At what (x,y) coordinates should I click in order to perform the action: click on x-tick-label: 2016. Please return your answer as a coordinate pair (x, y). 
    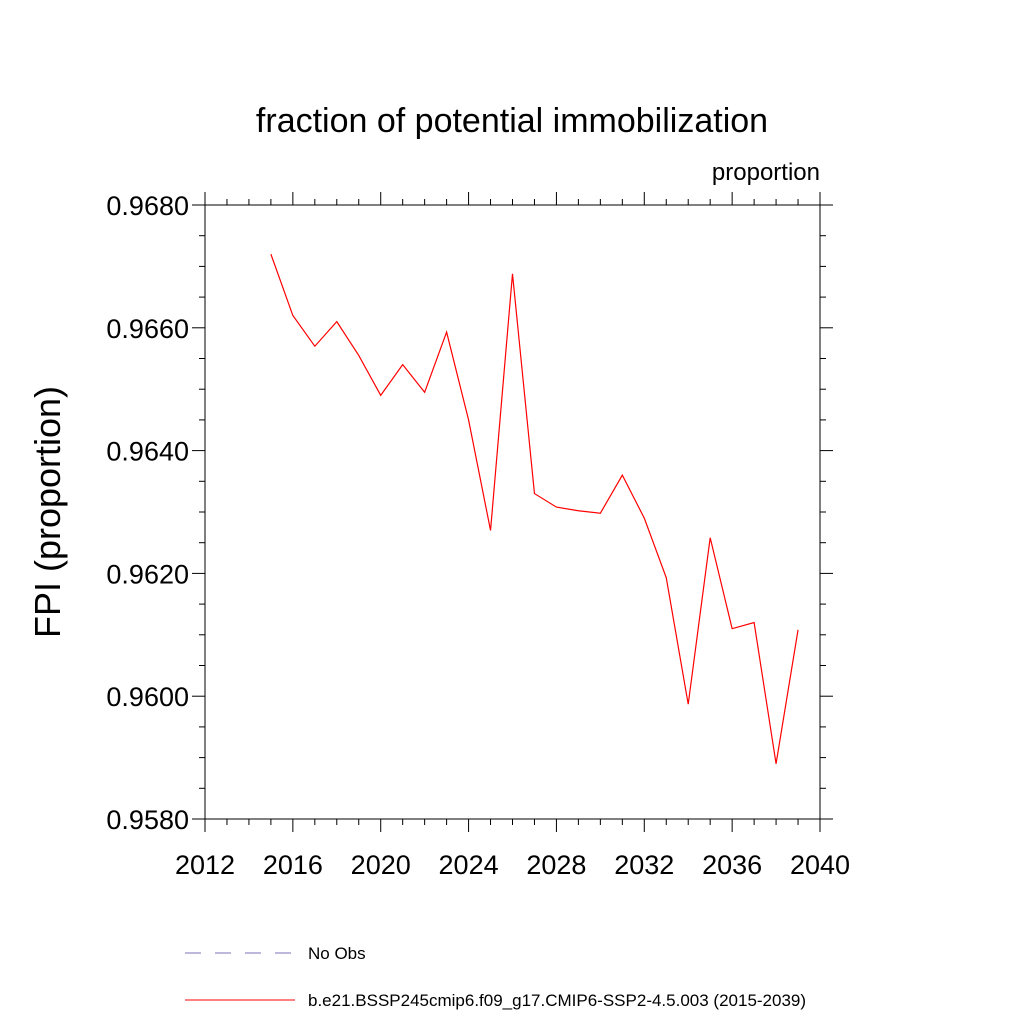
    Looking at the image, I should click on (293, 865).